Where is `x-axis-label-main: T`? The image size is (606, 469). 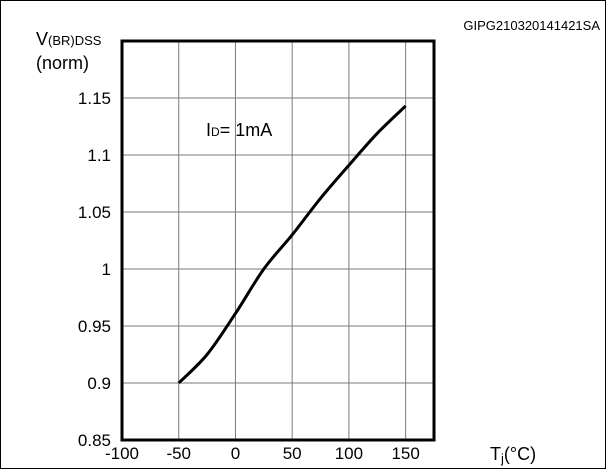 x-axis-label-main: T is located at coordinates (495, 454).